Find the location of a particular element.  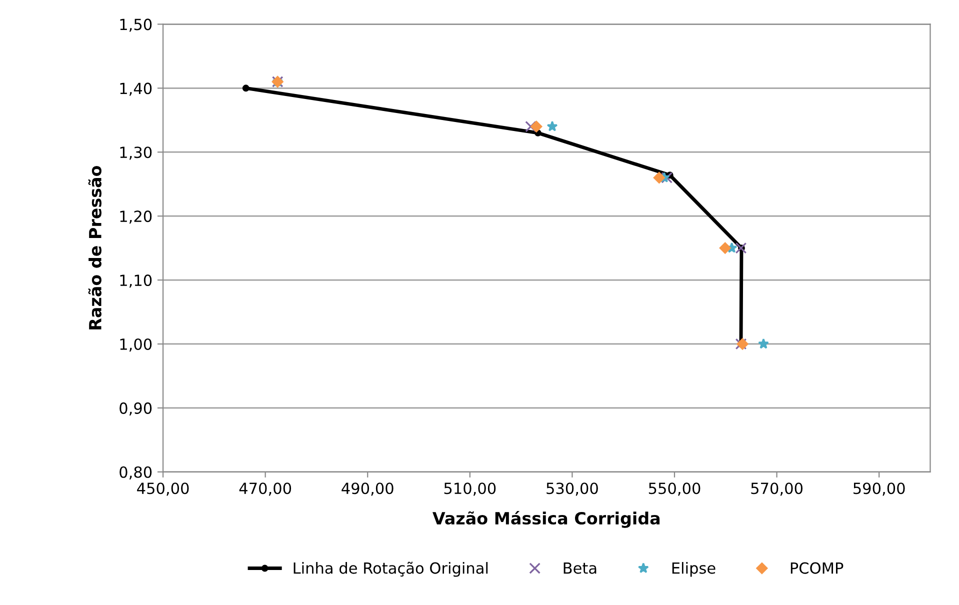

x-axis-title: Vazão Mássica Corrigida is located at coordinates (546, 519).